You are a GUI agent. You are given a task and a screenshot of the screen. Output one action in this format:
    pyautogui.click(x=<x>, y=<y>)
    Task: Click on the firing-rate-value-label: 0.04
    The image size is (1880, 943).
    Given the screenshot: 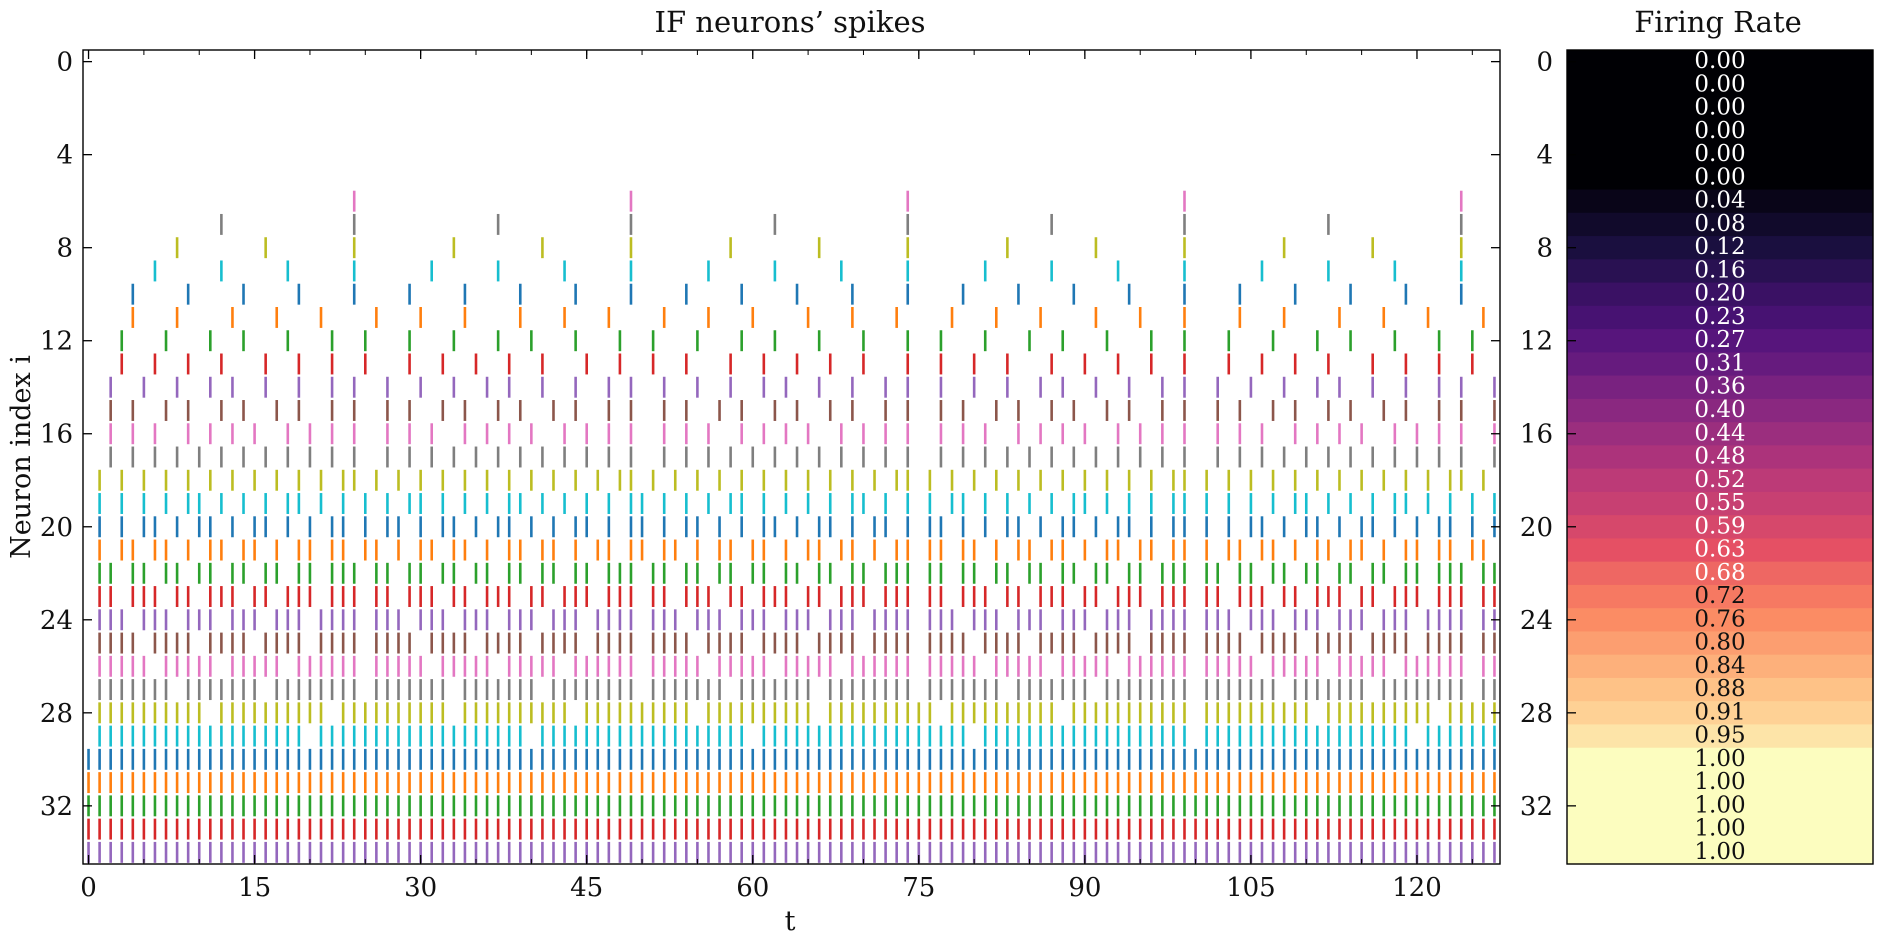 What is the action you would take?
    pyautogui.click(x=1719, y=201)
    